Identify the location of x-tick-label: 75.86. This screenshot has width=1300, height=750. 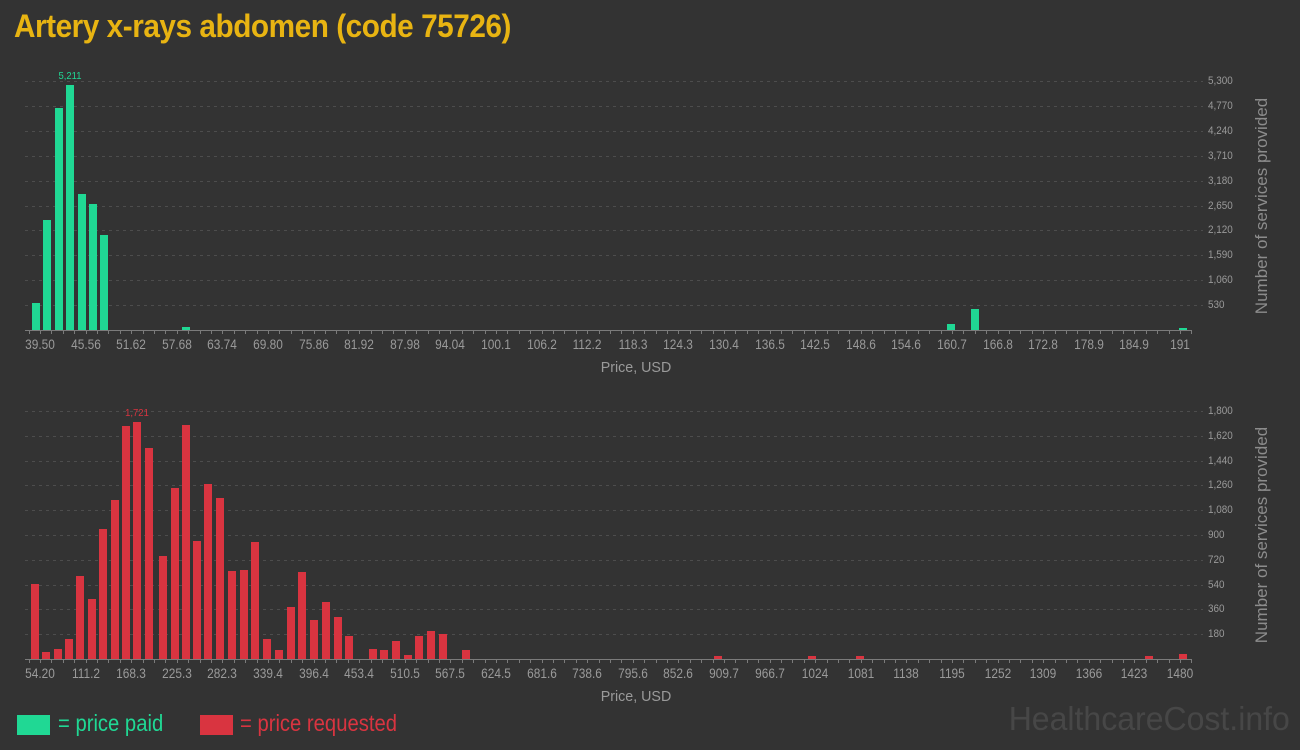
(313, 344).